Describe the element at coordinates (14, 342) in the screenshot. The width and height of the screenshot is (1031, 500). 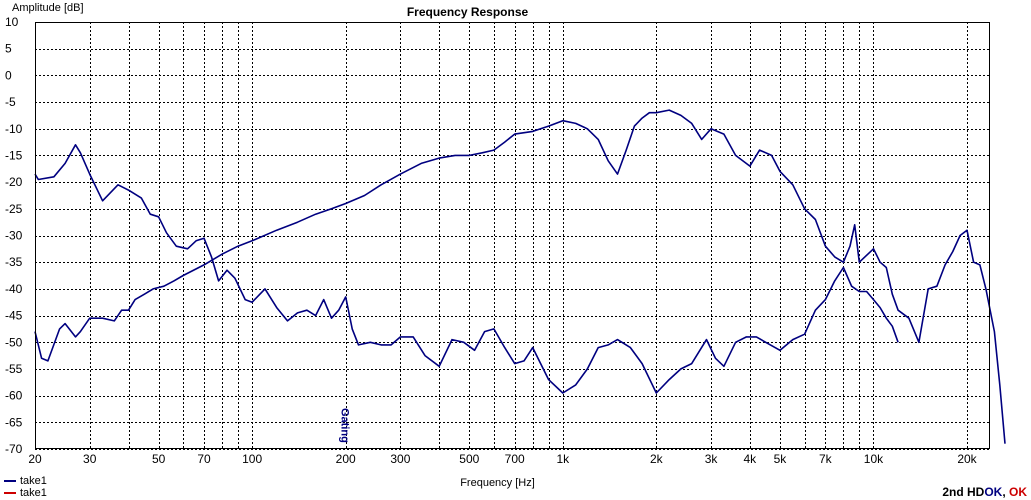
I see `y-tick-label: -50` at that location.